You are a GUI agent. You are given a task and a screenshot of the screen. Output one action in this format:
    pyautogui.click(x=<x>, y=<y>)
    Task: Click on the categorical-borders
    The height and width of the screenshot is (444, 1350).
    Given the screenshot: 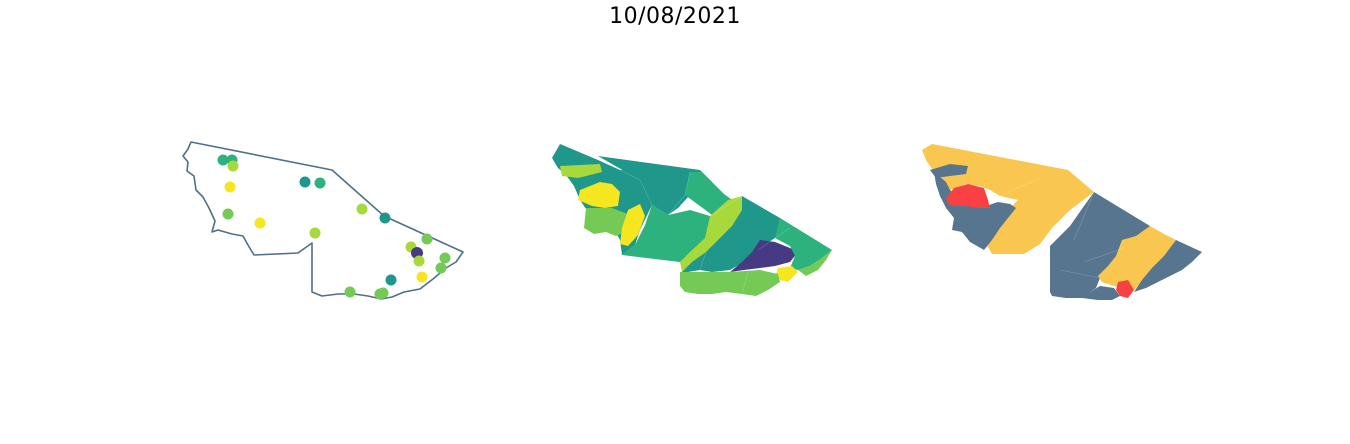 What is the action you would take?
    pyautogui.click(x=1062, y=228)
    